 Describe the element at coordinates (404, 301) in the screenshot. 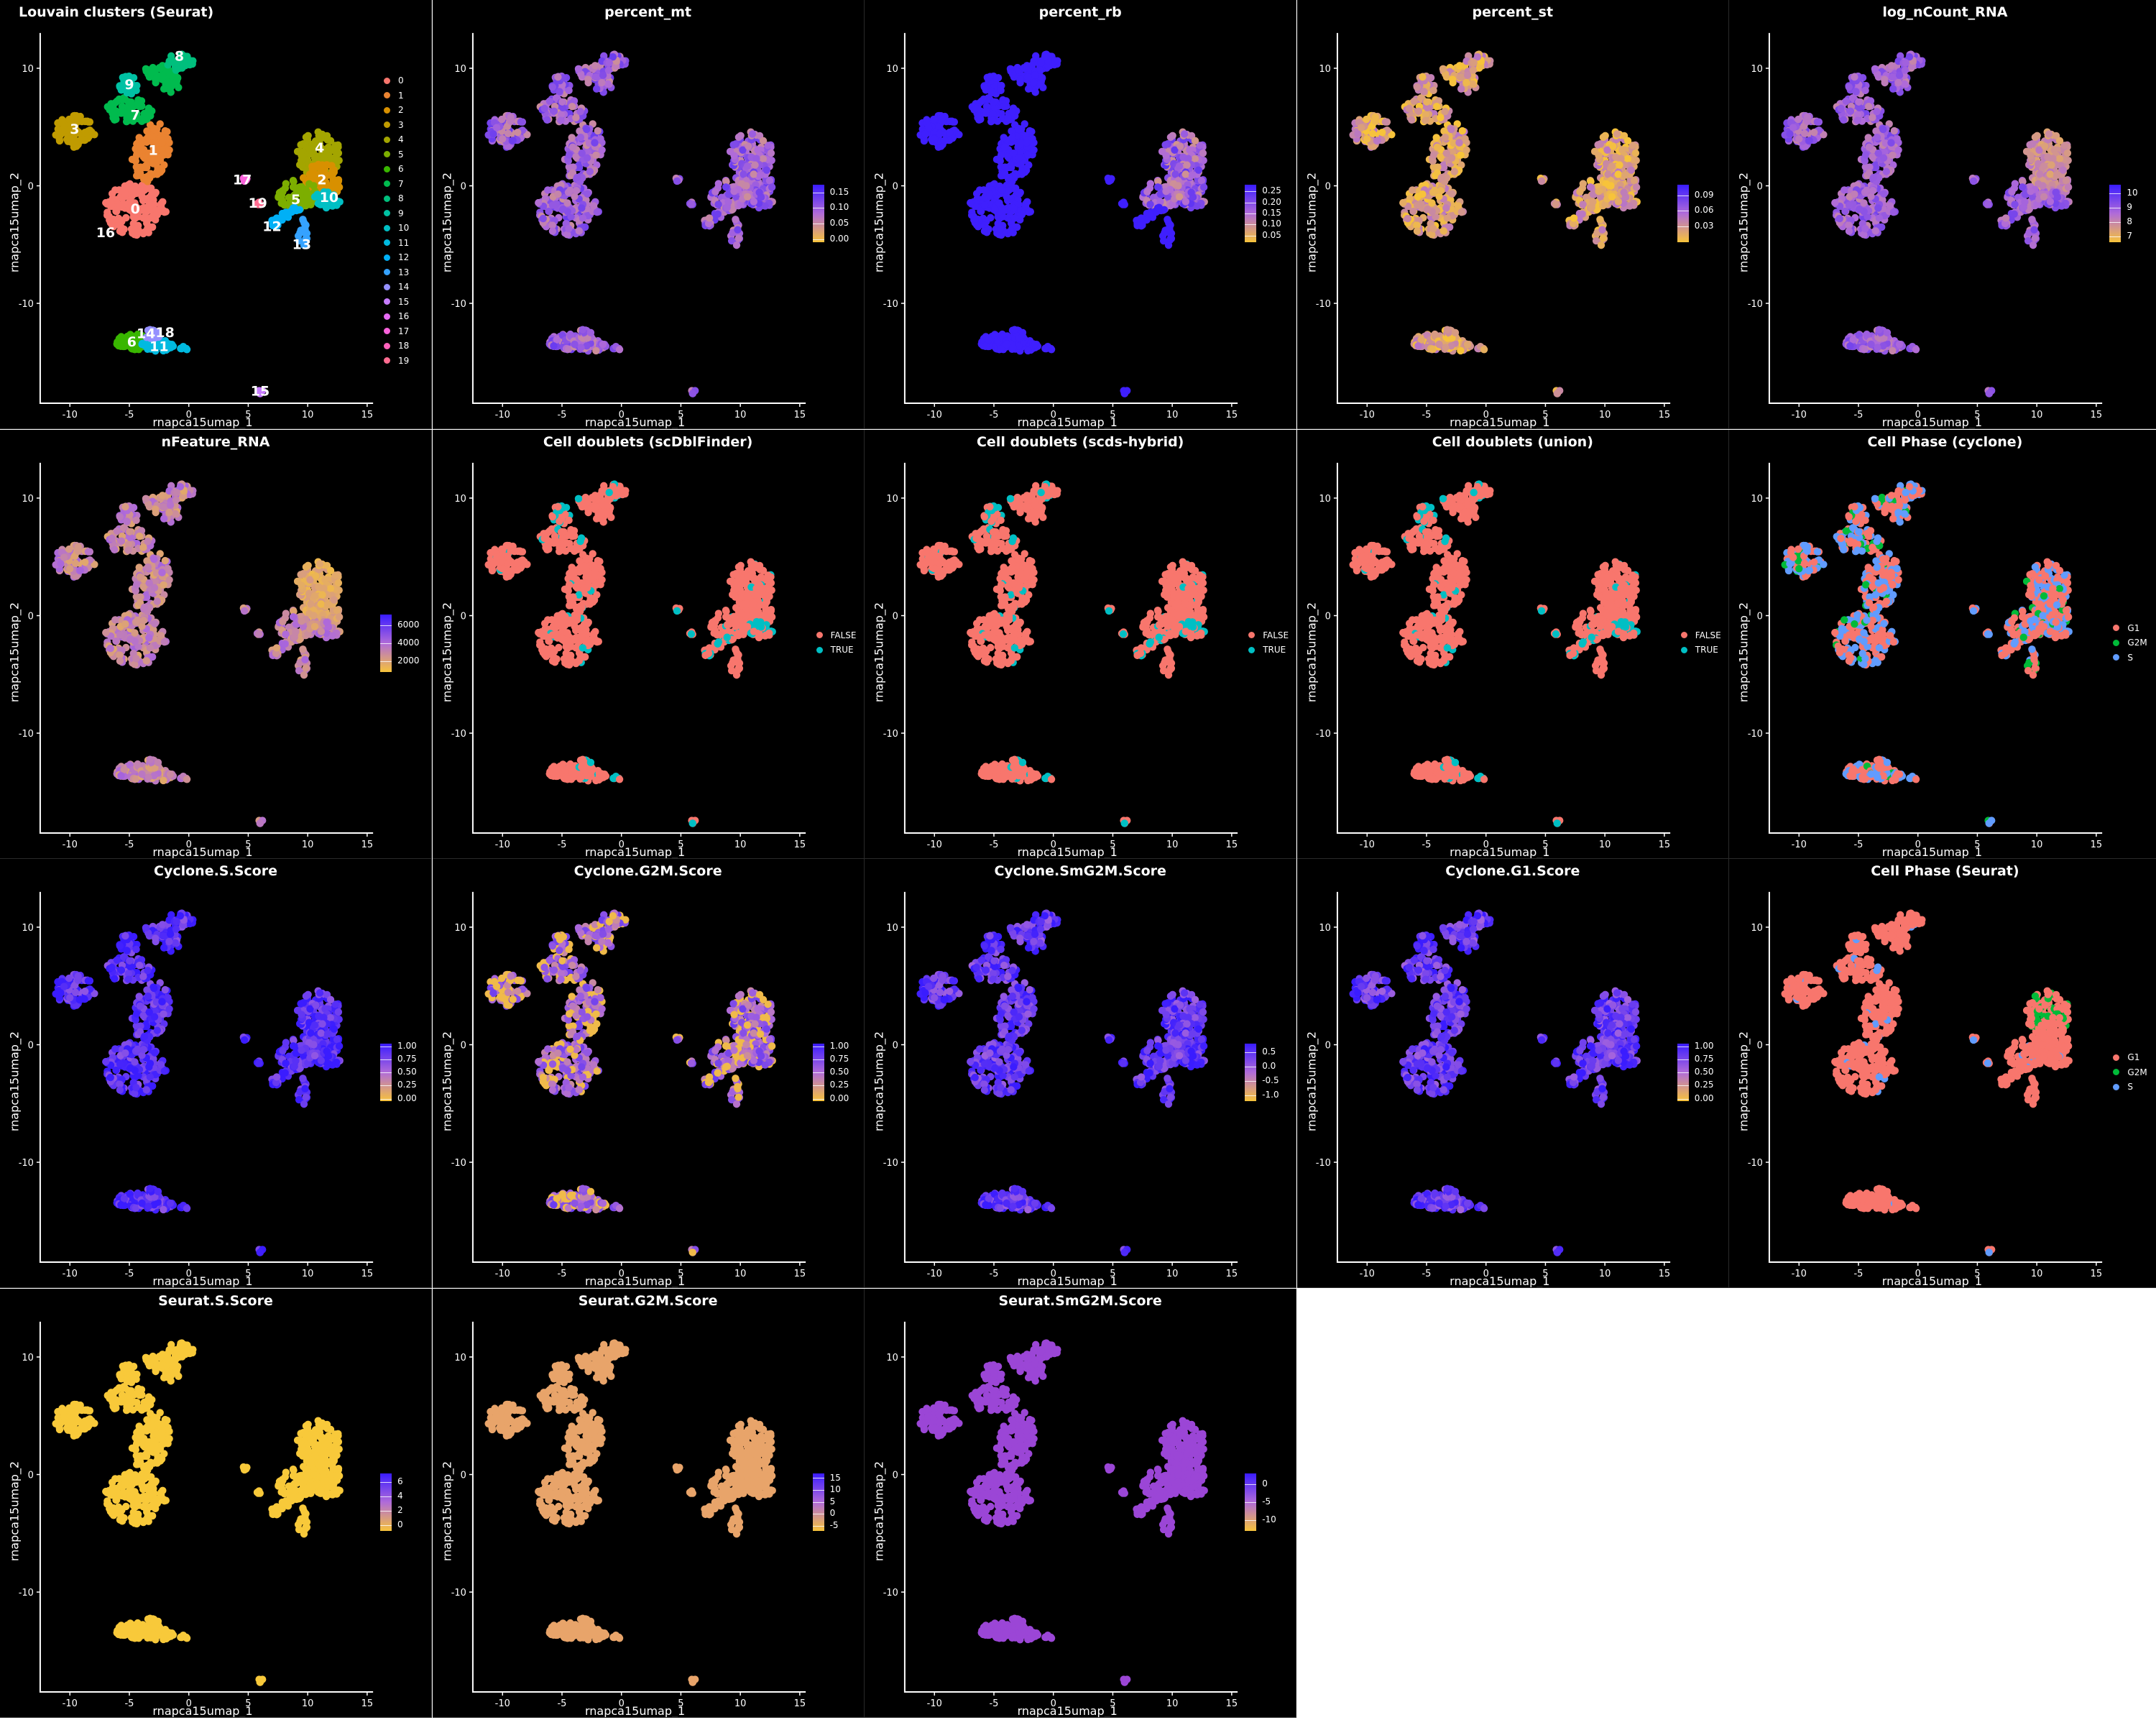

I see `legend-label: 15` at that location.